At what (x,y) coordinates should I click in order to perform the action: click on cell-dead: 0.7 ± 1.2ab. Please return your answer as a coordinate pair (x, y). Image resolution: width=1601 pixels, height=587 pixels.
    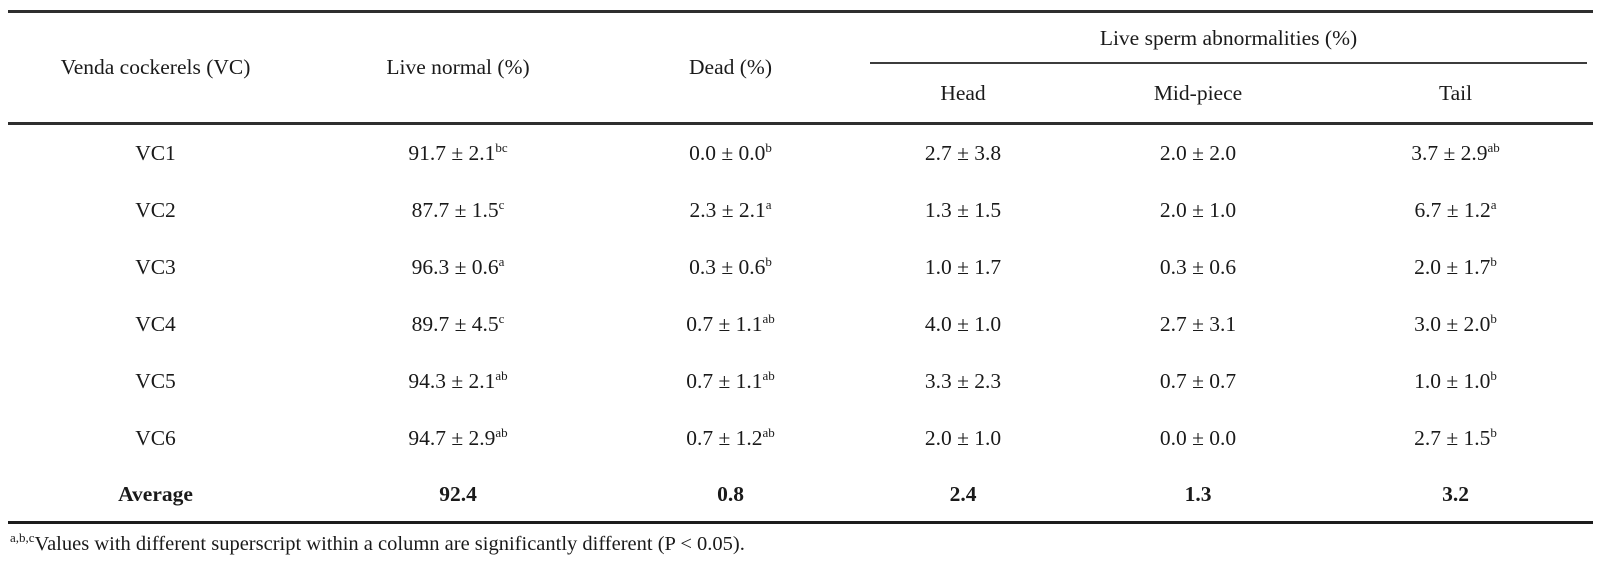
    Looking at the image, I should click on (730, 438).